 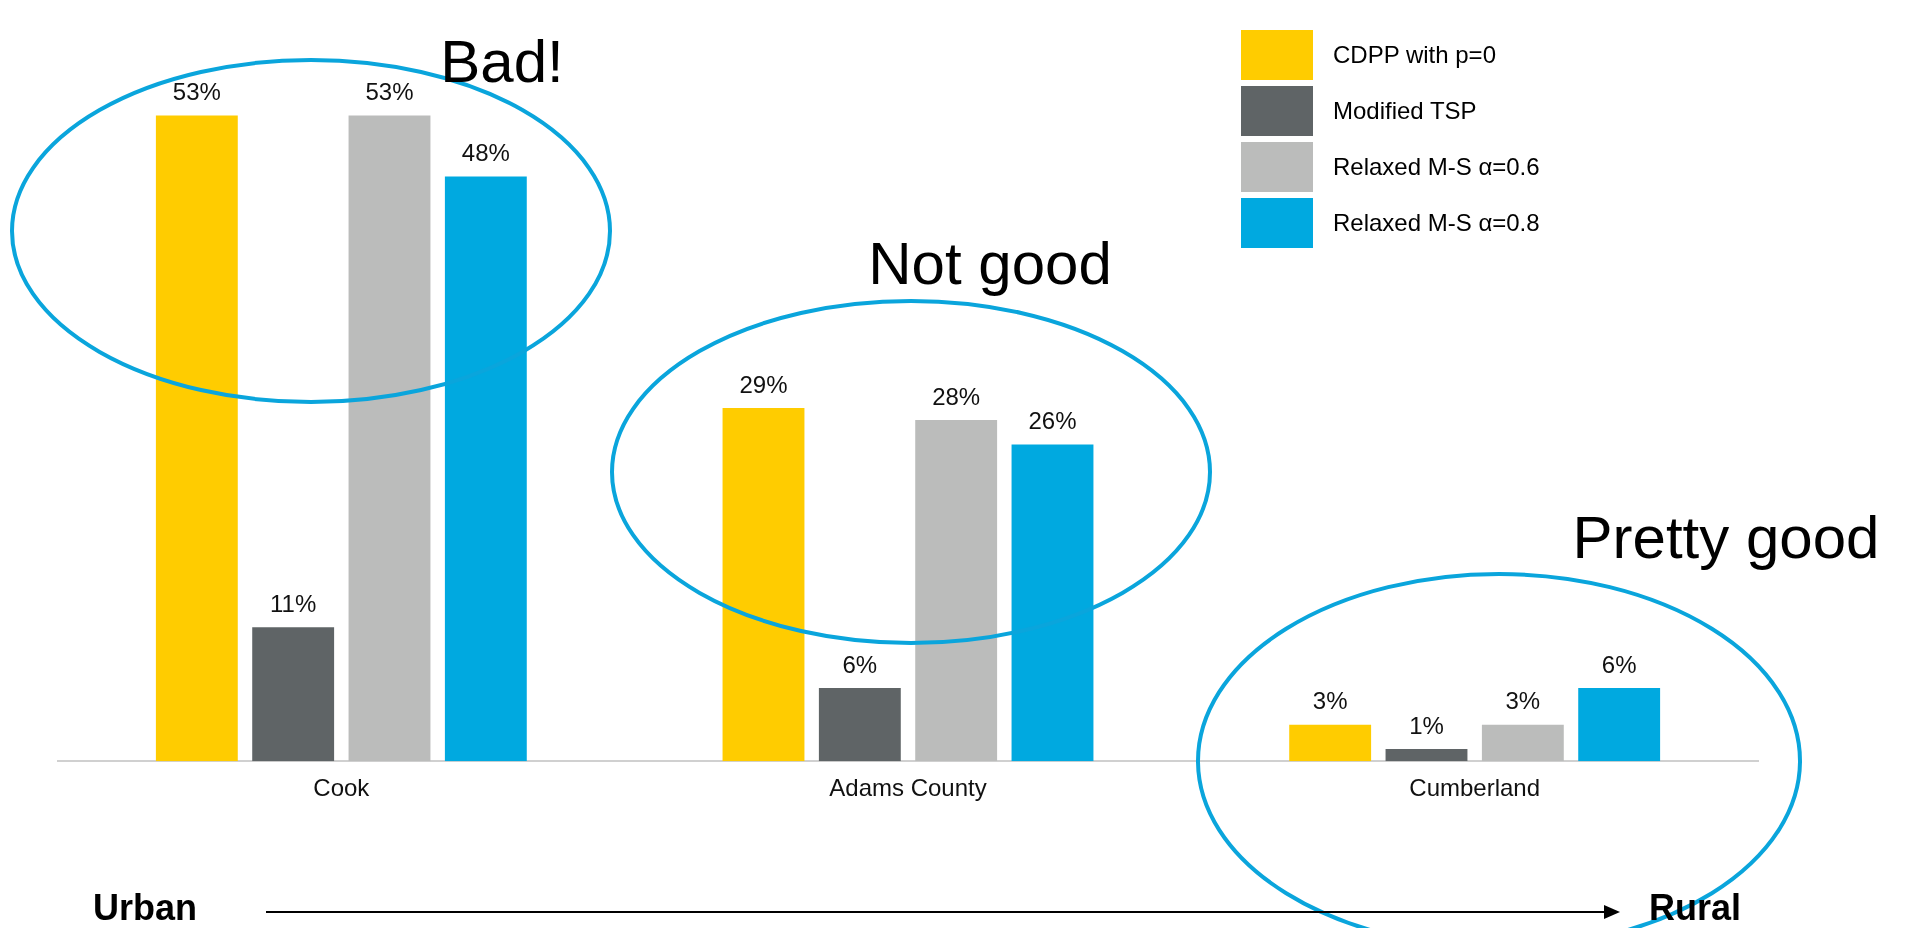 What do you see at coordinates (1436, 223) in the screenshot?
I see `legend-label: Relaxed M-S α=0.8` at bounding box center [1436, 223].